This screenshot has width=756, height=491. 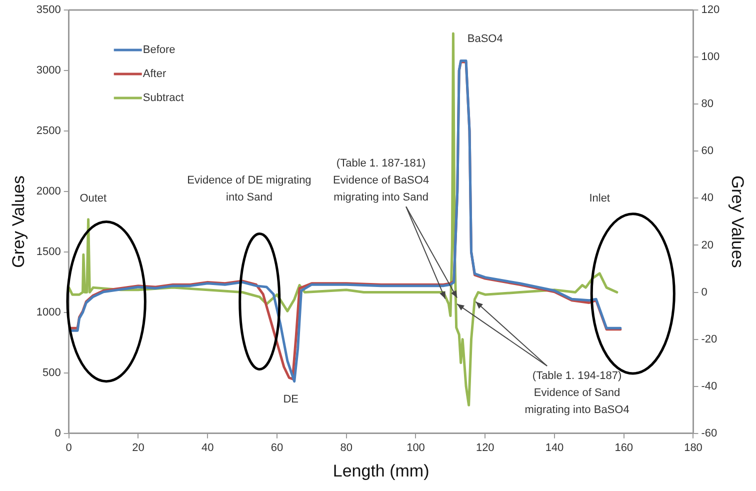 I want to click on x-tick-label: 20, so click(x=138, y=448).